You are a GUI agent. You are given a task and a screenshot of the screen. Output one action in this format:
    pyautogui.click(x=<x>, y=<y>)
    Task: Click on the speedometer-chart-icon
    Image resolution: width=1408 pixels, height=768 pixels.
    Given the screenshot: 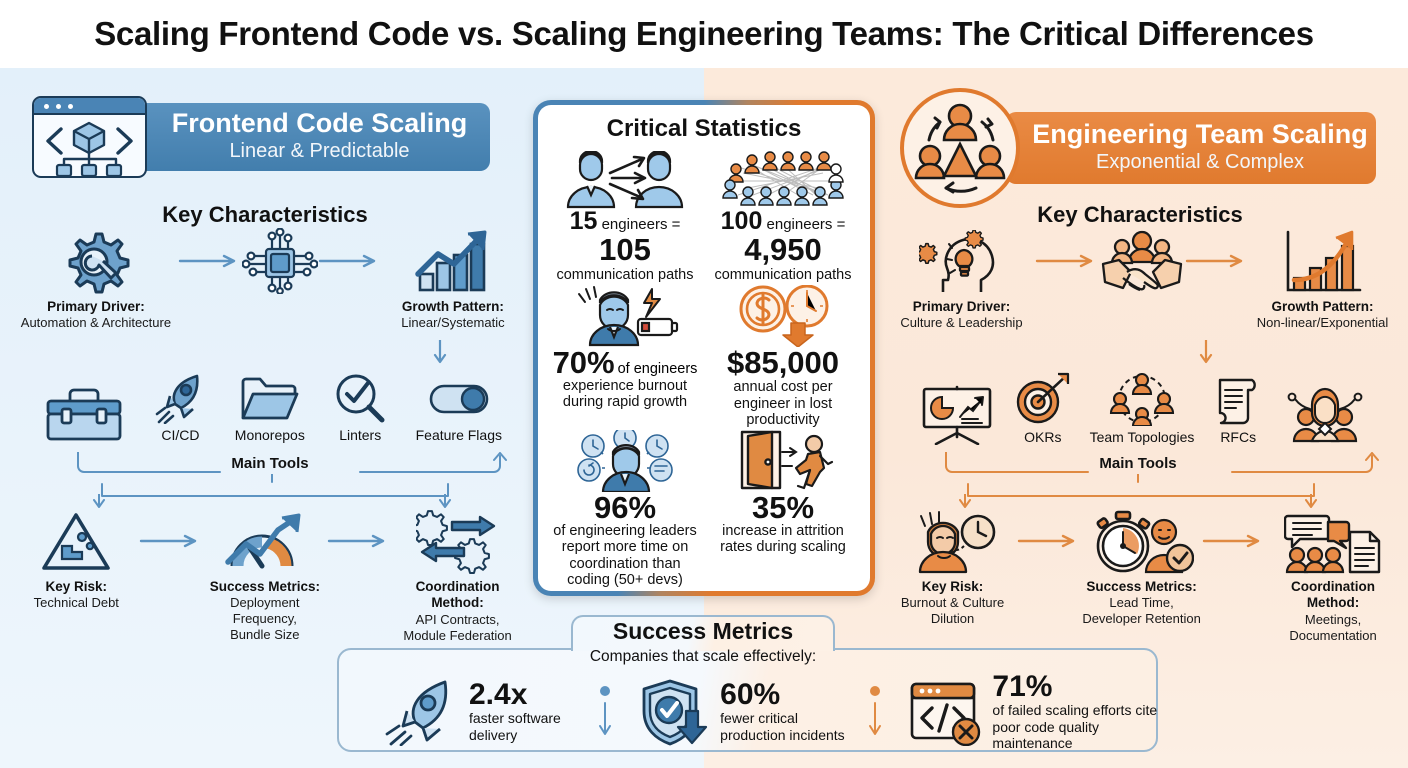 What is the action you would take?
    pyautogui.click(x=265, y=541)
    